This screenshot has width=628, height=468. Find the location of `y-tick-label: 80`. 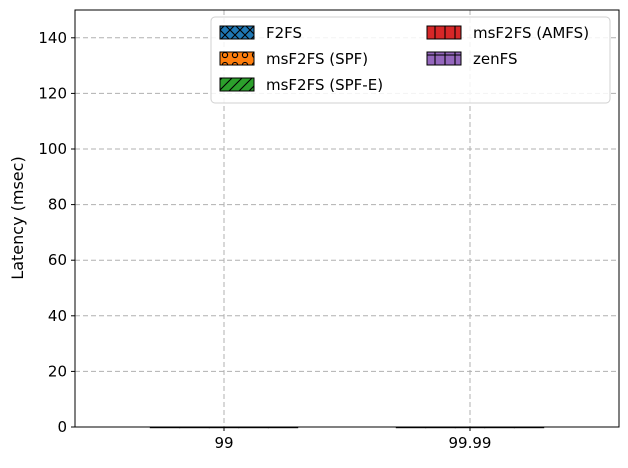

y-tick-label: 80 is located at coordinates (57, 205).